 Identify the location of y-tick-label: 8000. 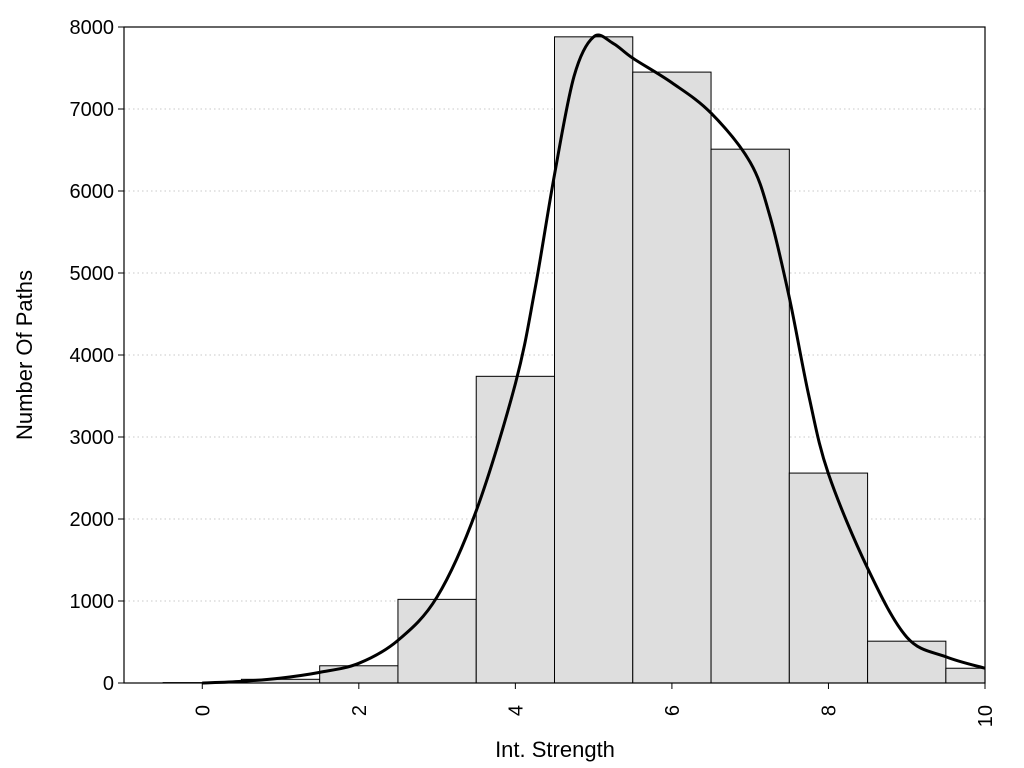
(92, 28).